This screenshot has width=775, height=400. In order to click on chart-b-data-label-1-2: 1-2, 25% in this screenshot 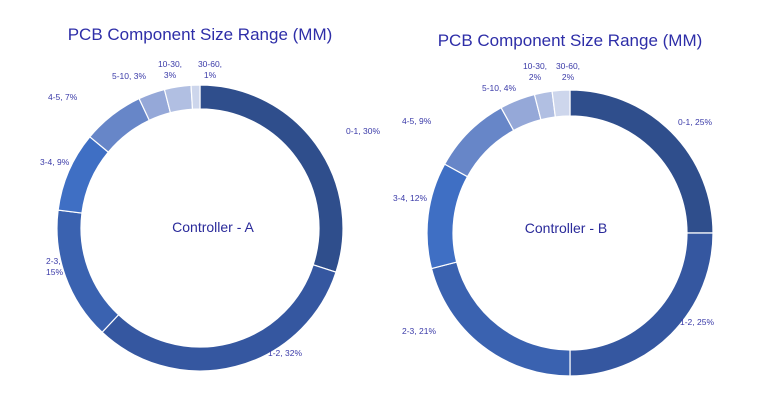, I will do `click(697, 322)`.